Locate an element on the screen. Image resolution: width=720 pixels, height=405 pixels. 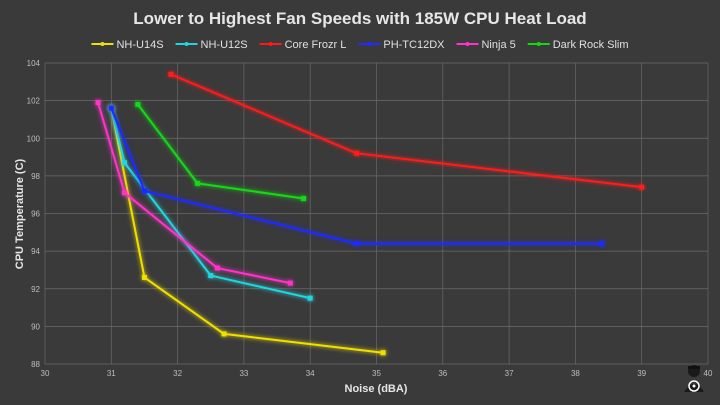
legend-item: NH-U12S is located at coordinates (211, 45).